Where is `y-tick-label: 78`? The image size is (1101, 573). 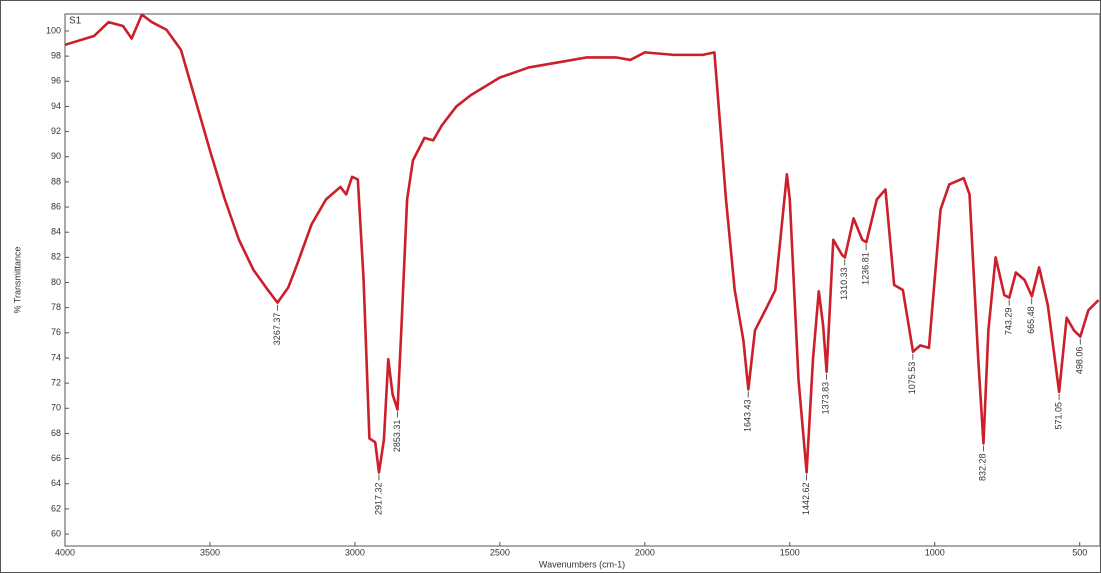
y-tick-label: 78 is located at coordinates (56, 307).